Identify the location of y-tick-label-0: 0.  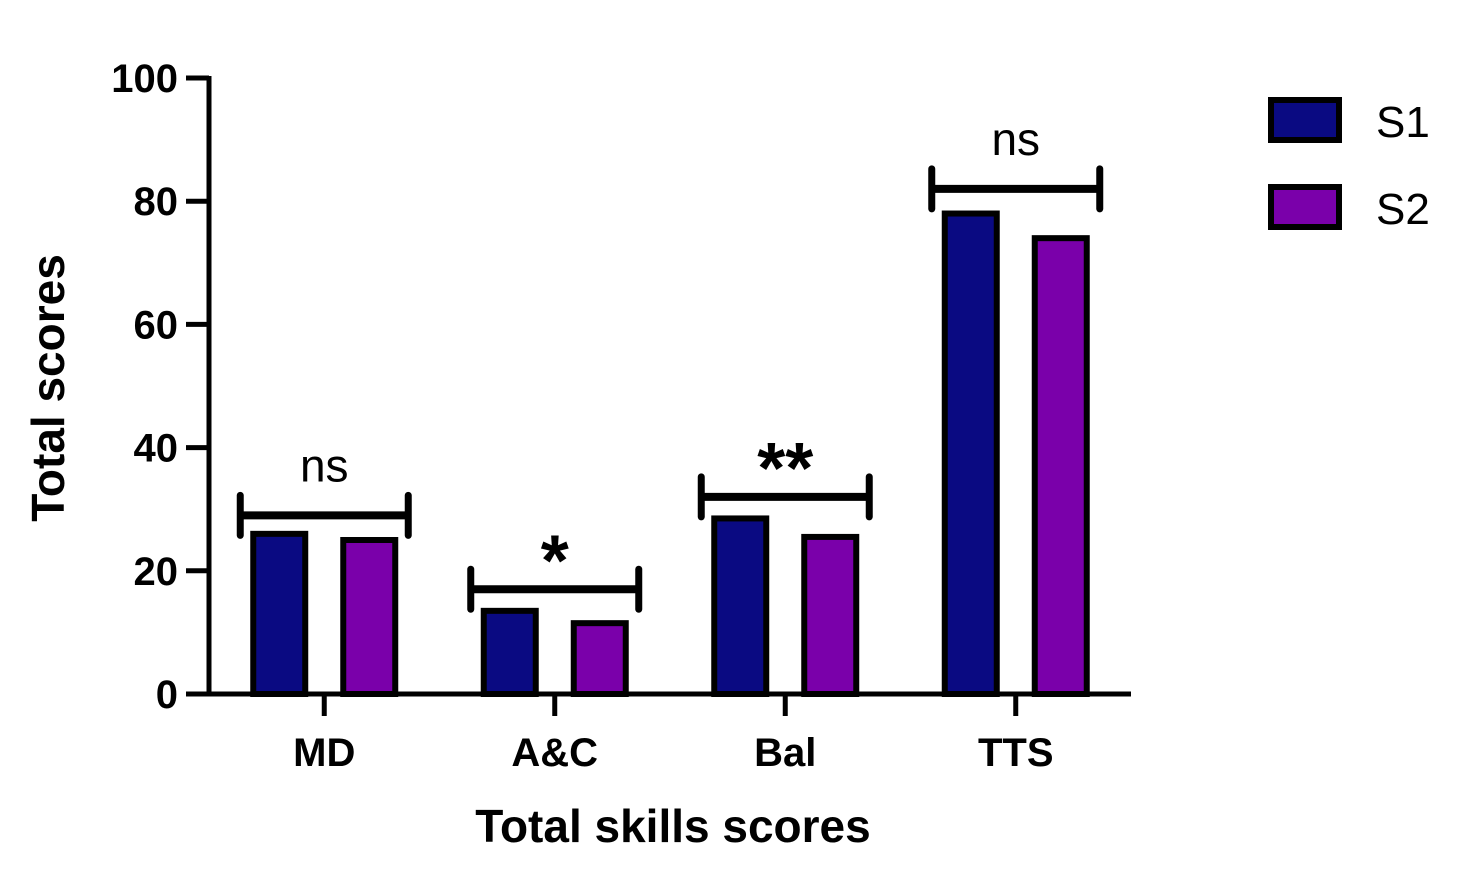
(167, 695).